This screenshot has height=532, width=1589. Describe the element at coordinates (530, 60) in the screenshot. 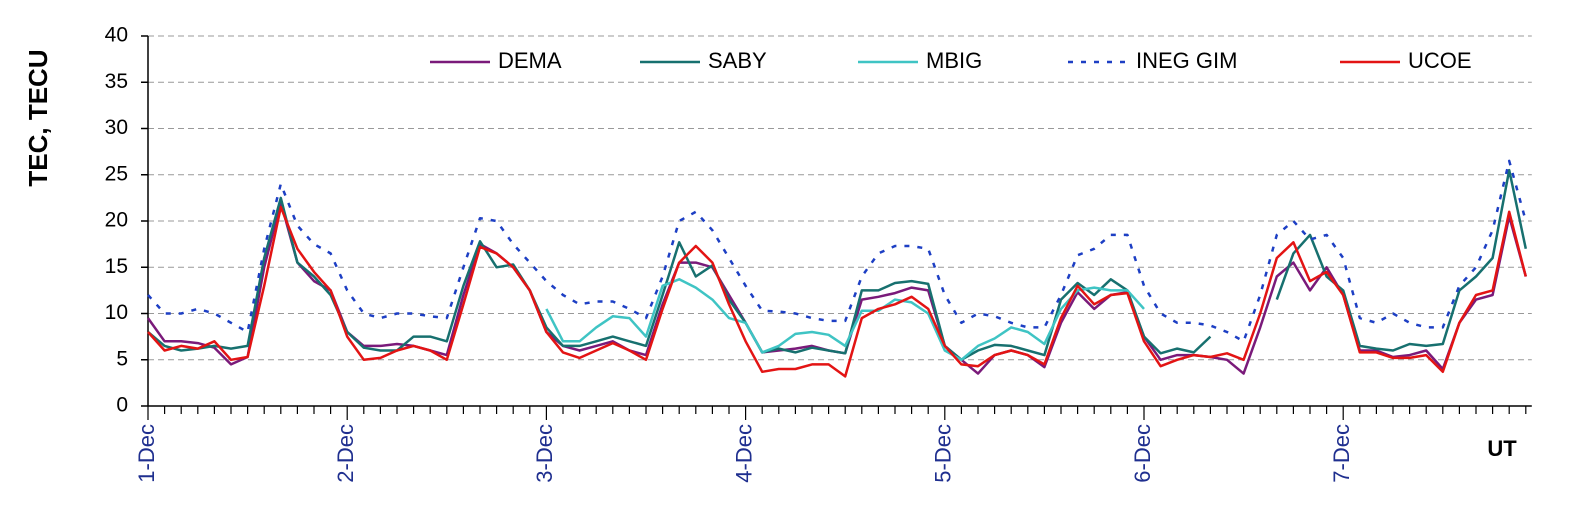

I see `legend-label: DEMA` at that location.